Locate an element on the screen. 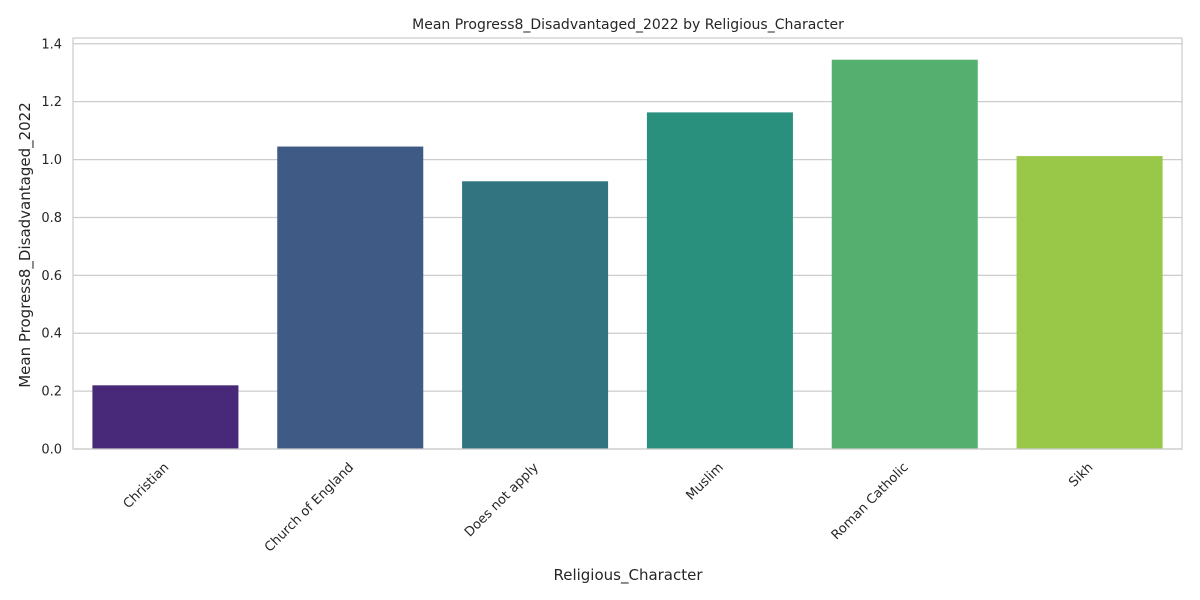 The image size is (1200, 600). bar-muslim is located at coordinates (719, 281).